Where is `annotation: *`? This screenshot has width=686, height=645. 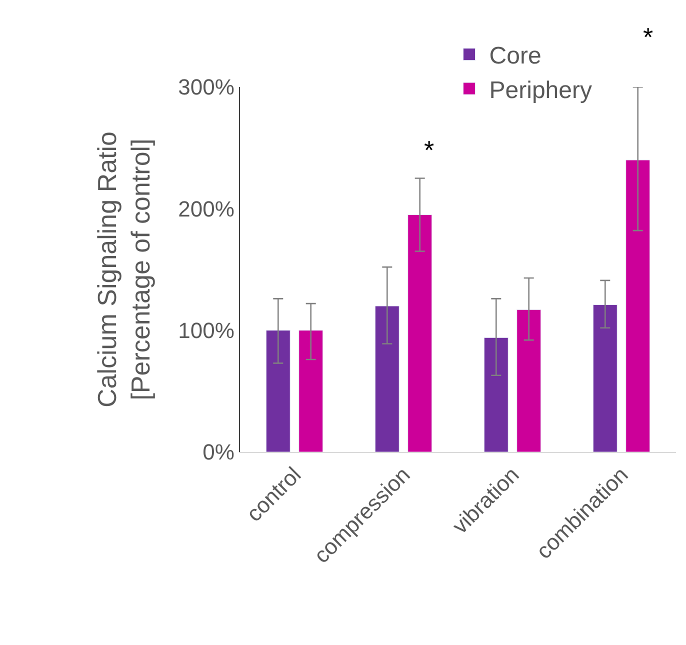 annotation: * is located at coordinates (429, 150).